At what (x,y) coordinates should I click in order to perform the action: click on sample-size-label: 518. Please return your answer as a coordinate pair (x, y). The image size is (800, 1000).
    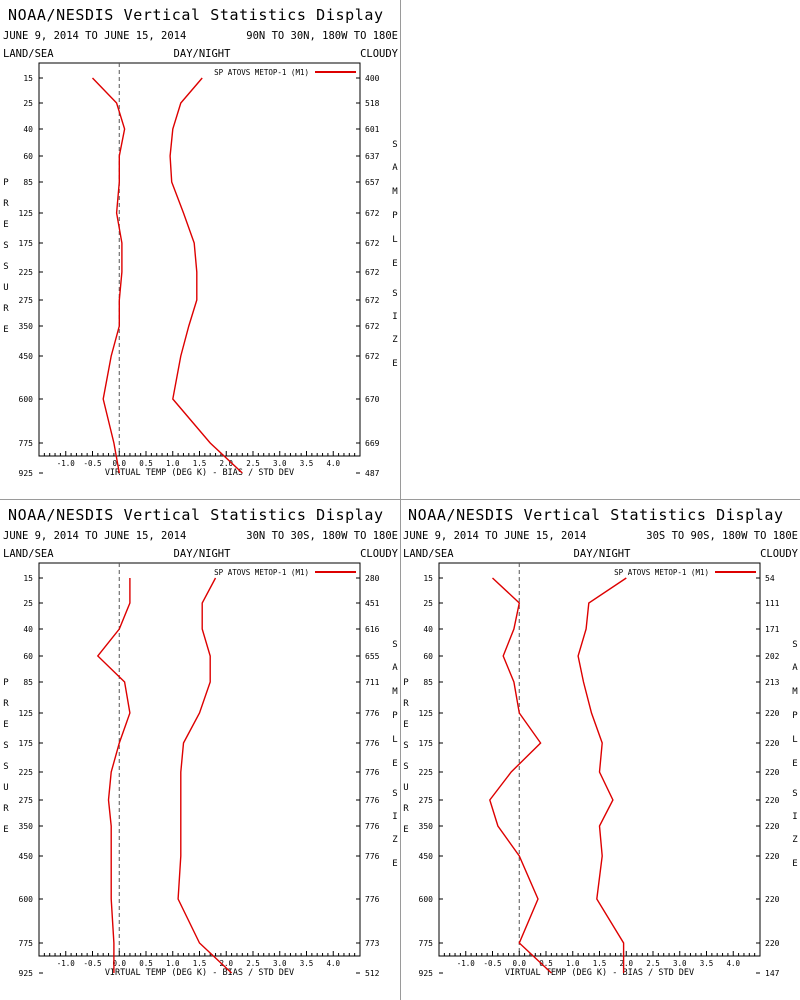
    Looking at the image, I should click on (372, 103).